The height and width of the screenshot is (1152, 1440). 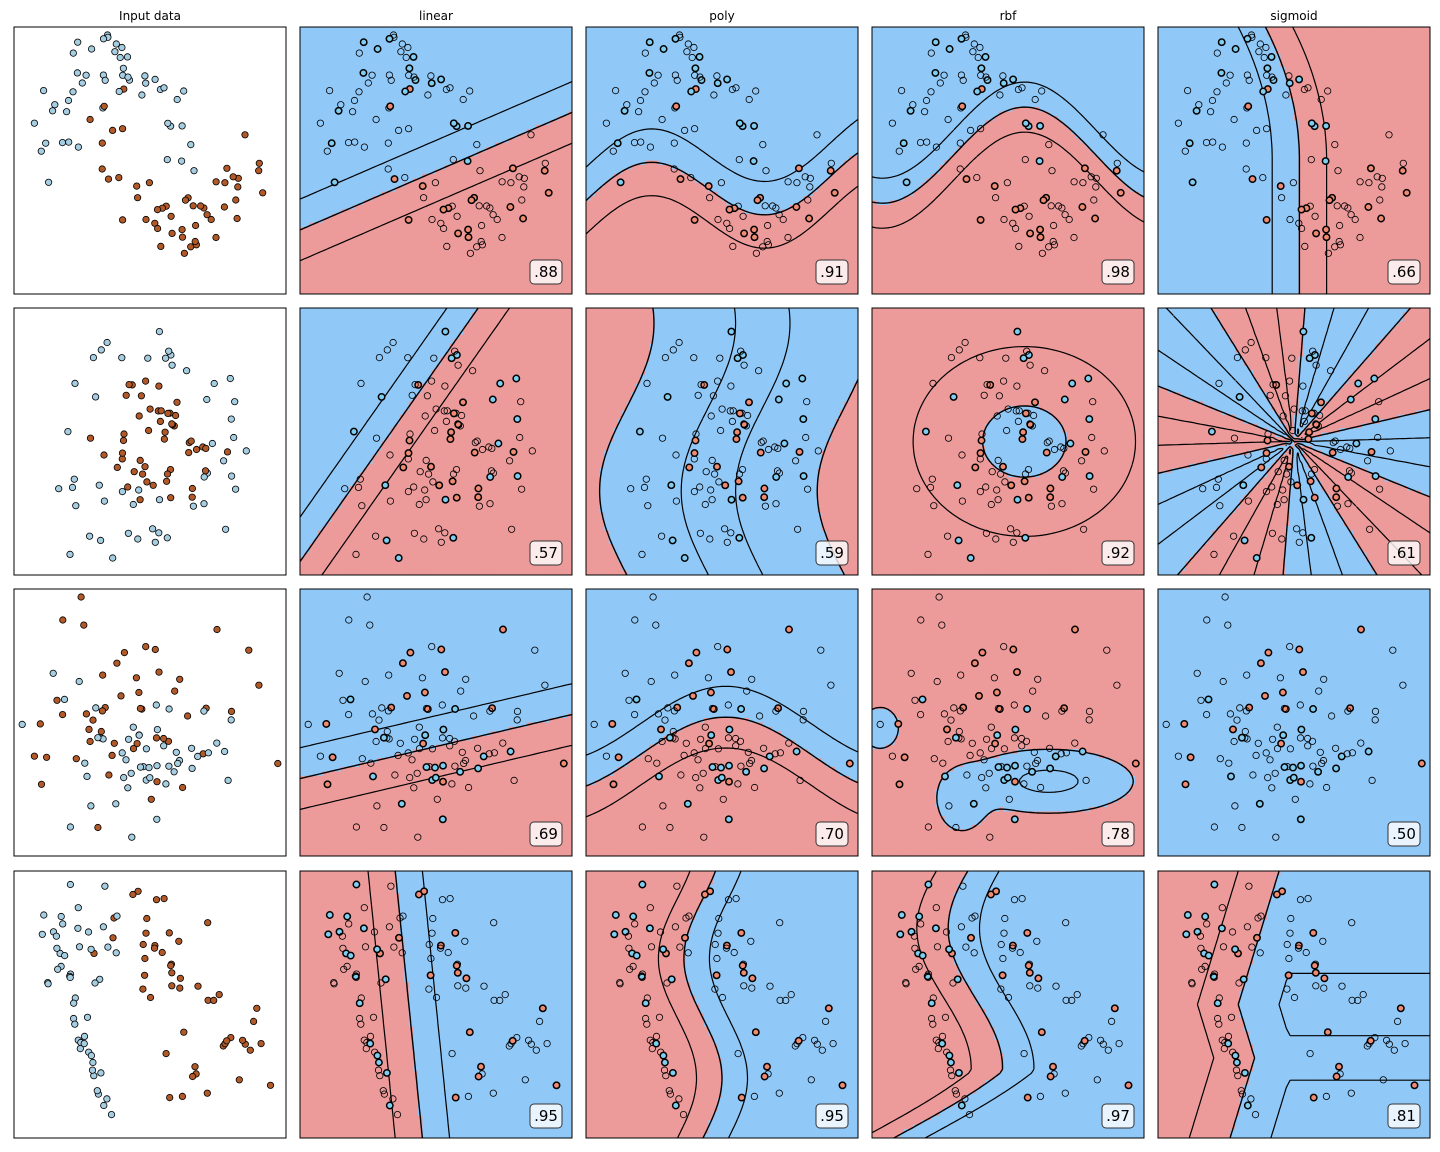 I want to click on score-label: .61, so click(x=1404, y=553).